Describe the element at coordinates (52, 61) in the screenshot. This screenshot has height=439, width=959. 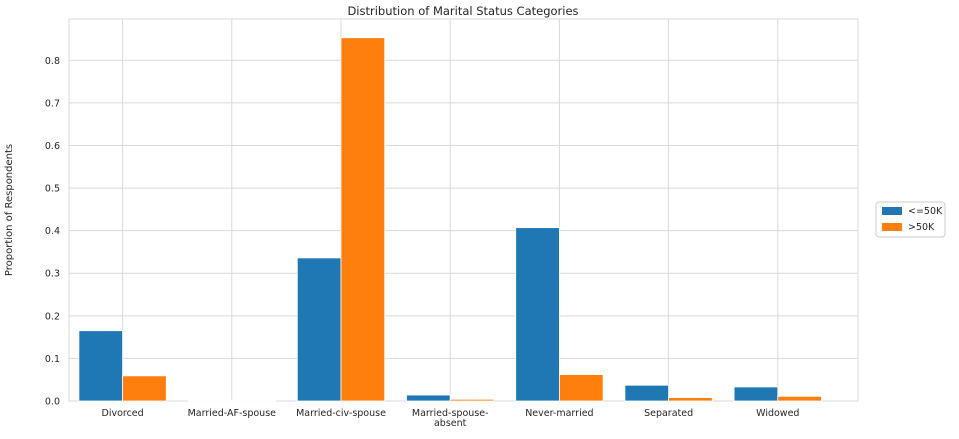
I see `y-tick-label: 0.8` at that location.